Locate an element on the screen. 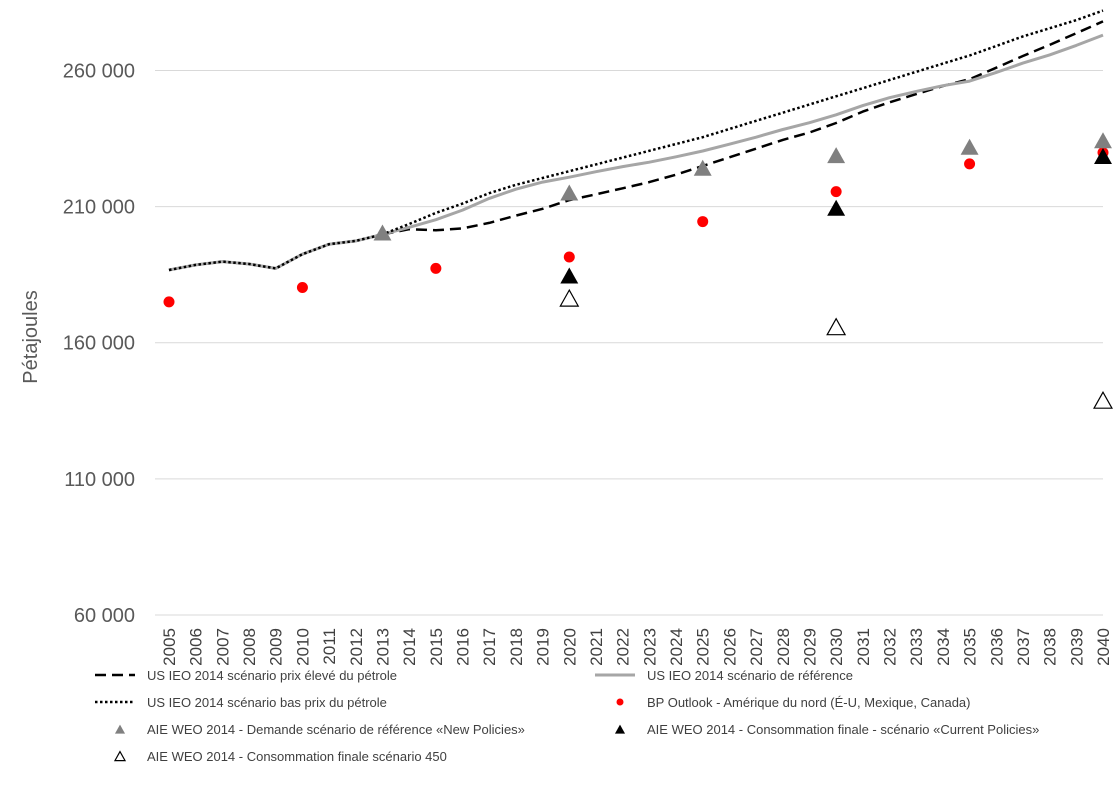 The image size is (1114, 793). x-tick-label: 2026 is located at coordinates (729, 647).